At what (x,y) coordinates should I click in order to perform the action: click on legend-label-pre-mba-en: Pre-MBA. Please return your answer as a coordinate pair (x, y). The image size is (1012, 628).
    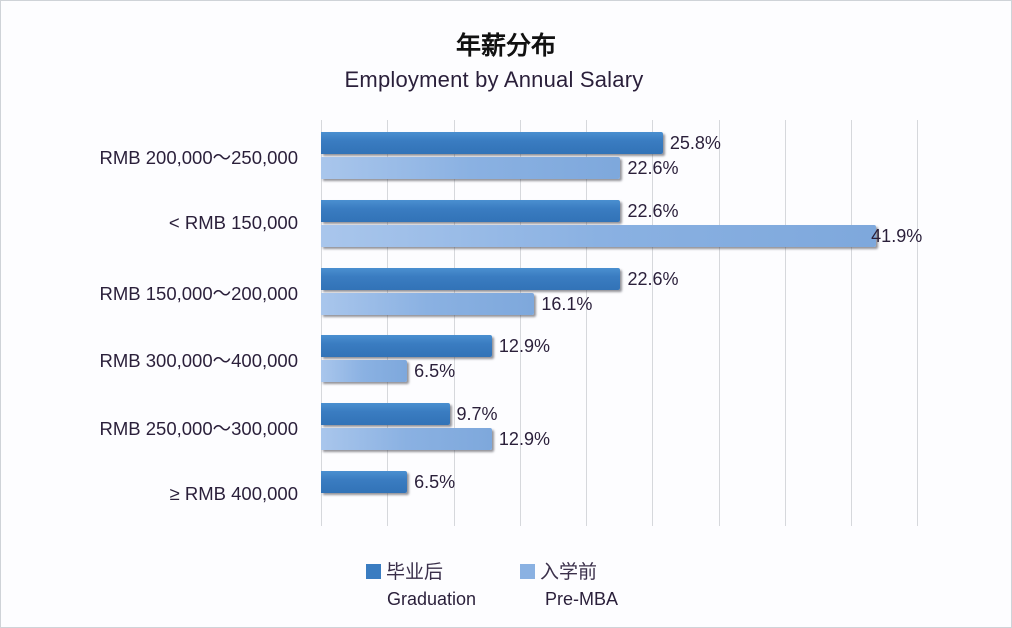
    Looking at the image, I should click on (582, 599).